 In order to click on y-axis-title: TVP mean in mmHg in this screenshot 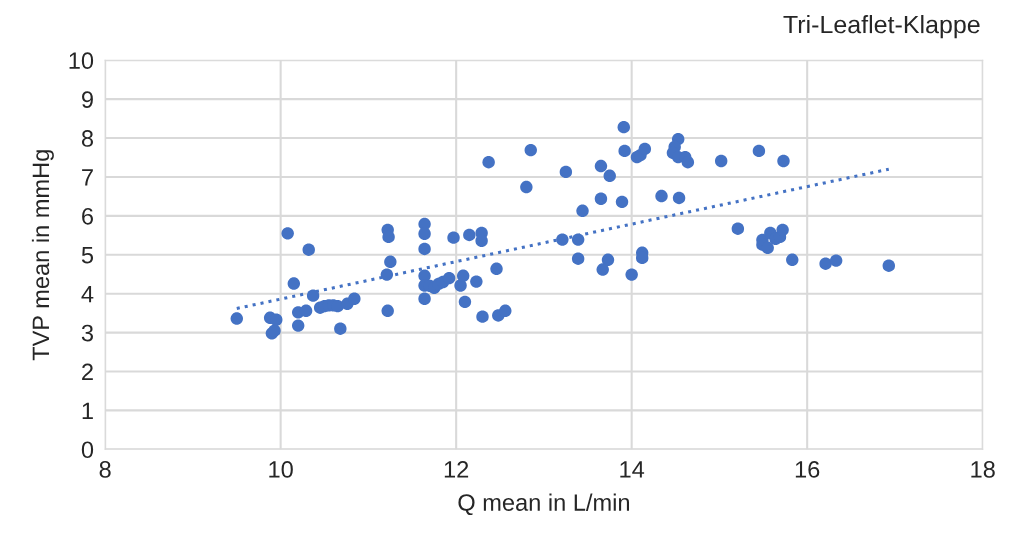, I will do `click(42, 255)`.